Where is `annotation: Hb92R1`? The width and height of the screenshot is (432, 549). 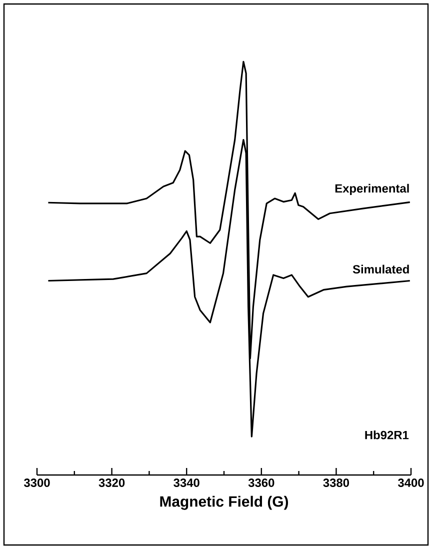 annotation: Hb92R1 is located at coordinates (387, 435).